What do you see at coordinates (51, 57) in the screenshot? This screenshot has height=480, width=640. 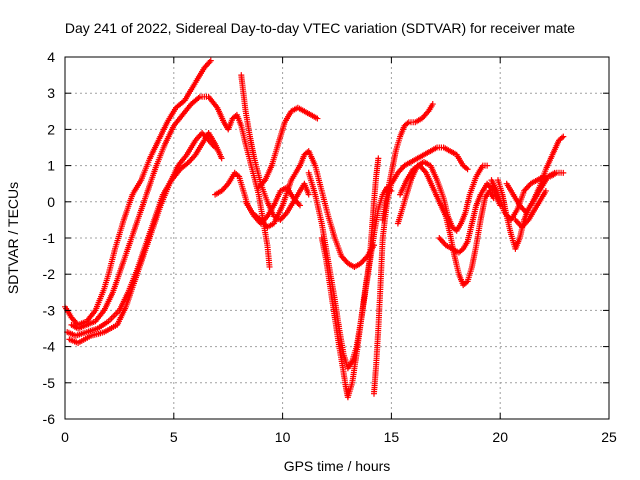 I see `y-tick-label: 4` at bounding box center [51, 57].